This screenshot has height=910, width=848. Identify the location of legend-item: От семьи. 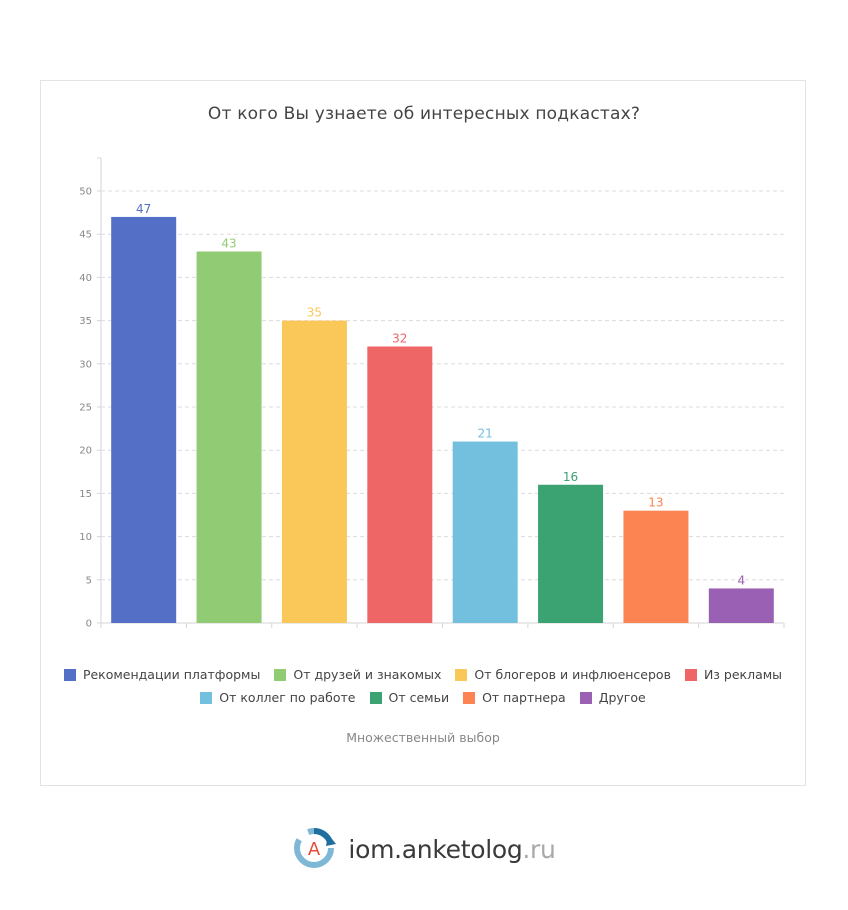
(409, 697).